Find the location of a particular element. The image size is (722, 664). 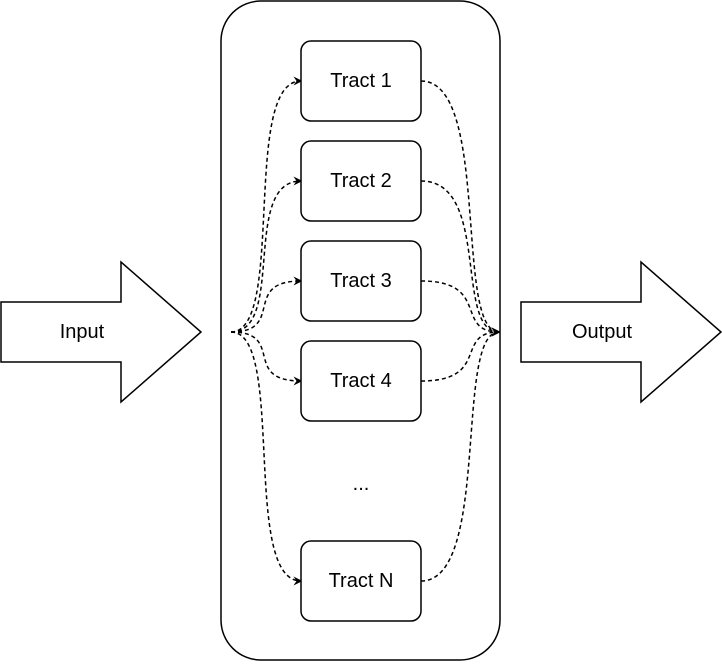

tract-box-1: Tract 1 is located at coordinates (361, 81).